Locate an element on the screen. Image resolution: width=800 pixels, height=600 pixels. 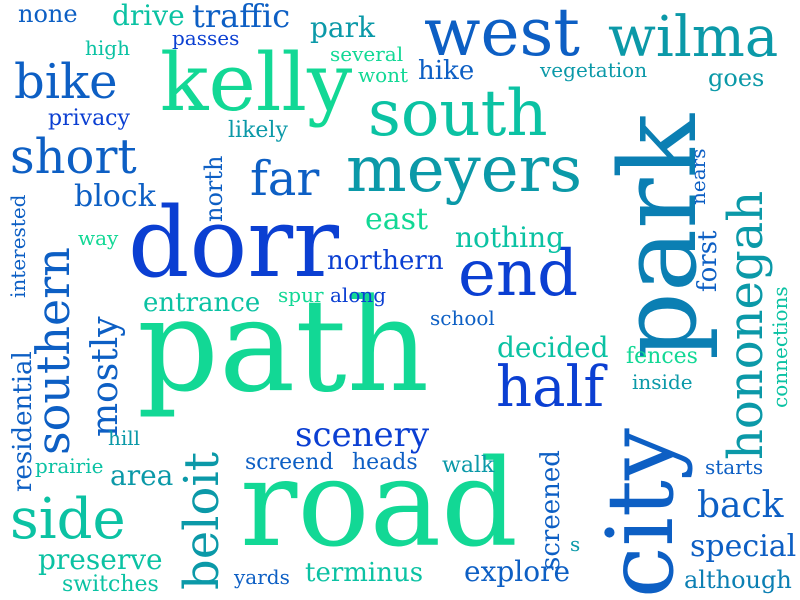
word-north: north is located at coordinates (214, 188).